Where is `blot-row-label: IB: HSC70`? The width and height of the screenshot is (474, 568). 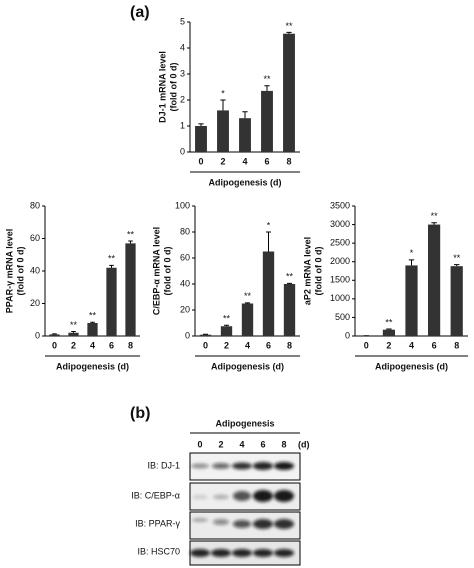 blot-row-label: IB: HSC70 is located at coordinates (158, 551).